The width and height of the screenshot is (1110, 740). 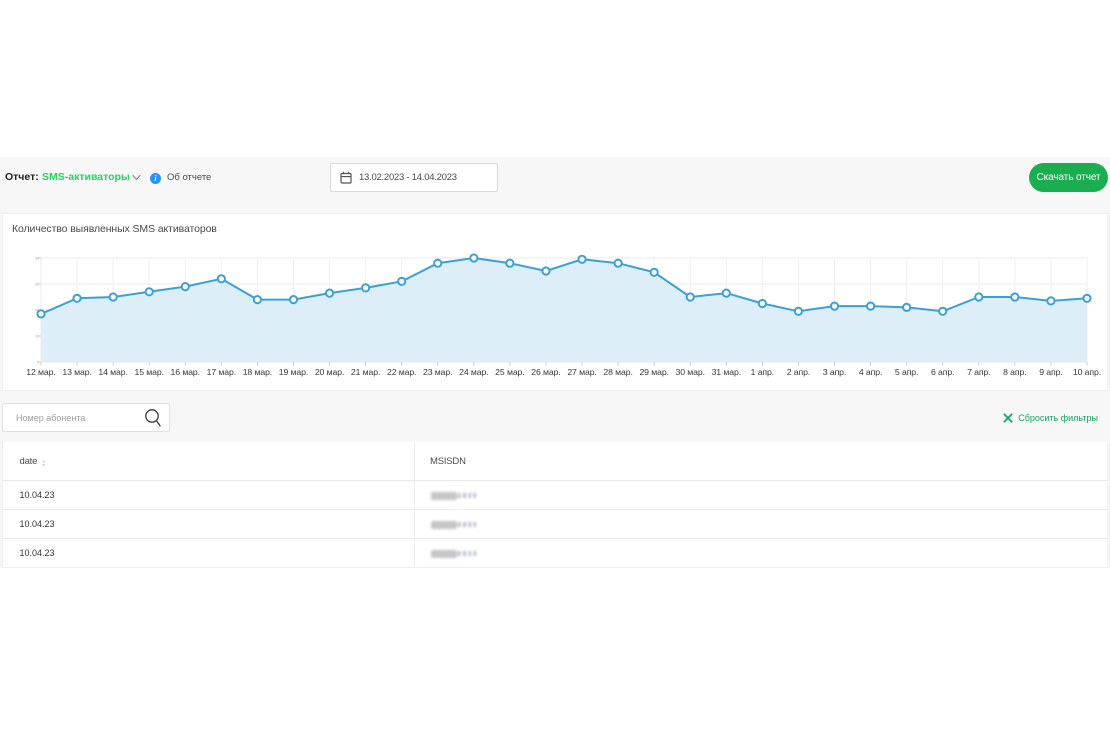 I want to click on svg-text: 0, so click(x=38, y=363).